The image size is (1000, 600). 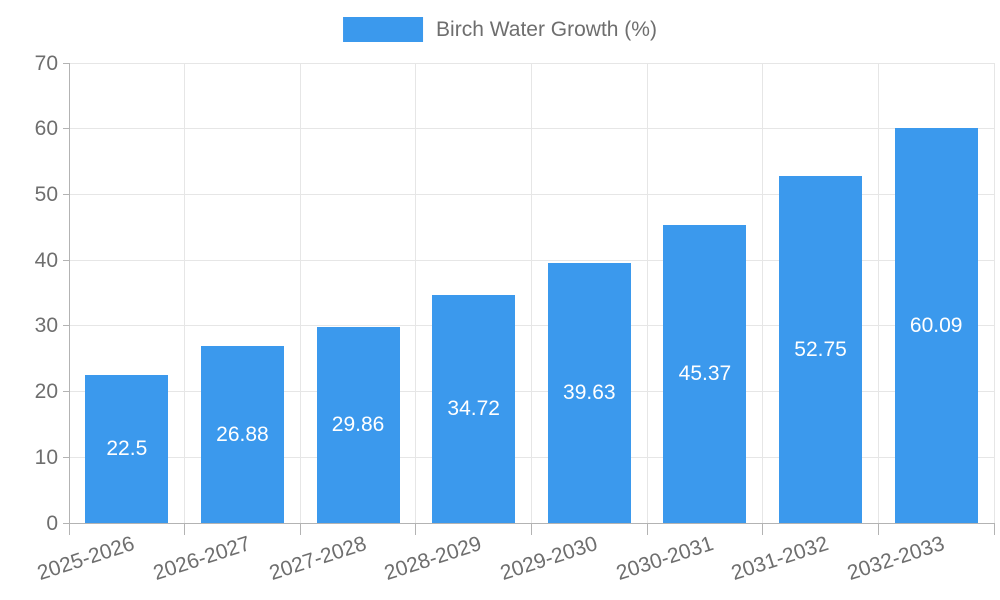 I want to click on bar: 39.63, so click(x=589, y=392).